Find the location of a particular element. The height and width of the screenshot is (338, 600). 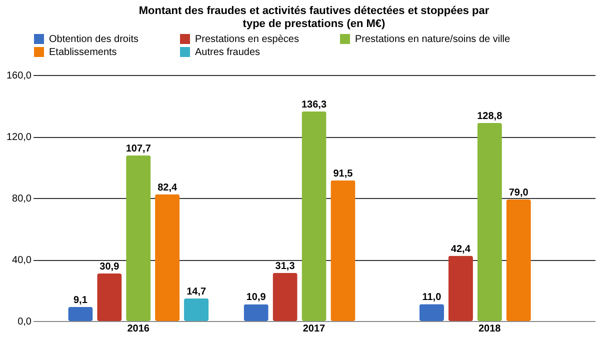

y-tick-label: 0,0 is located at coordinates (25, 322).